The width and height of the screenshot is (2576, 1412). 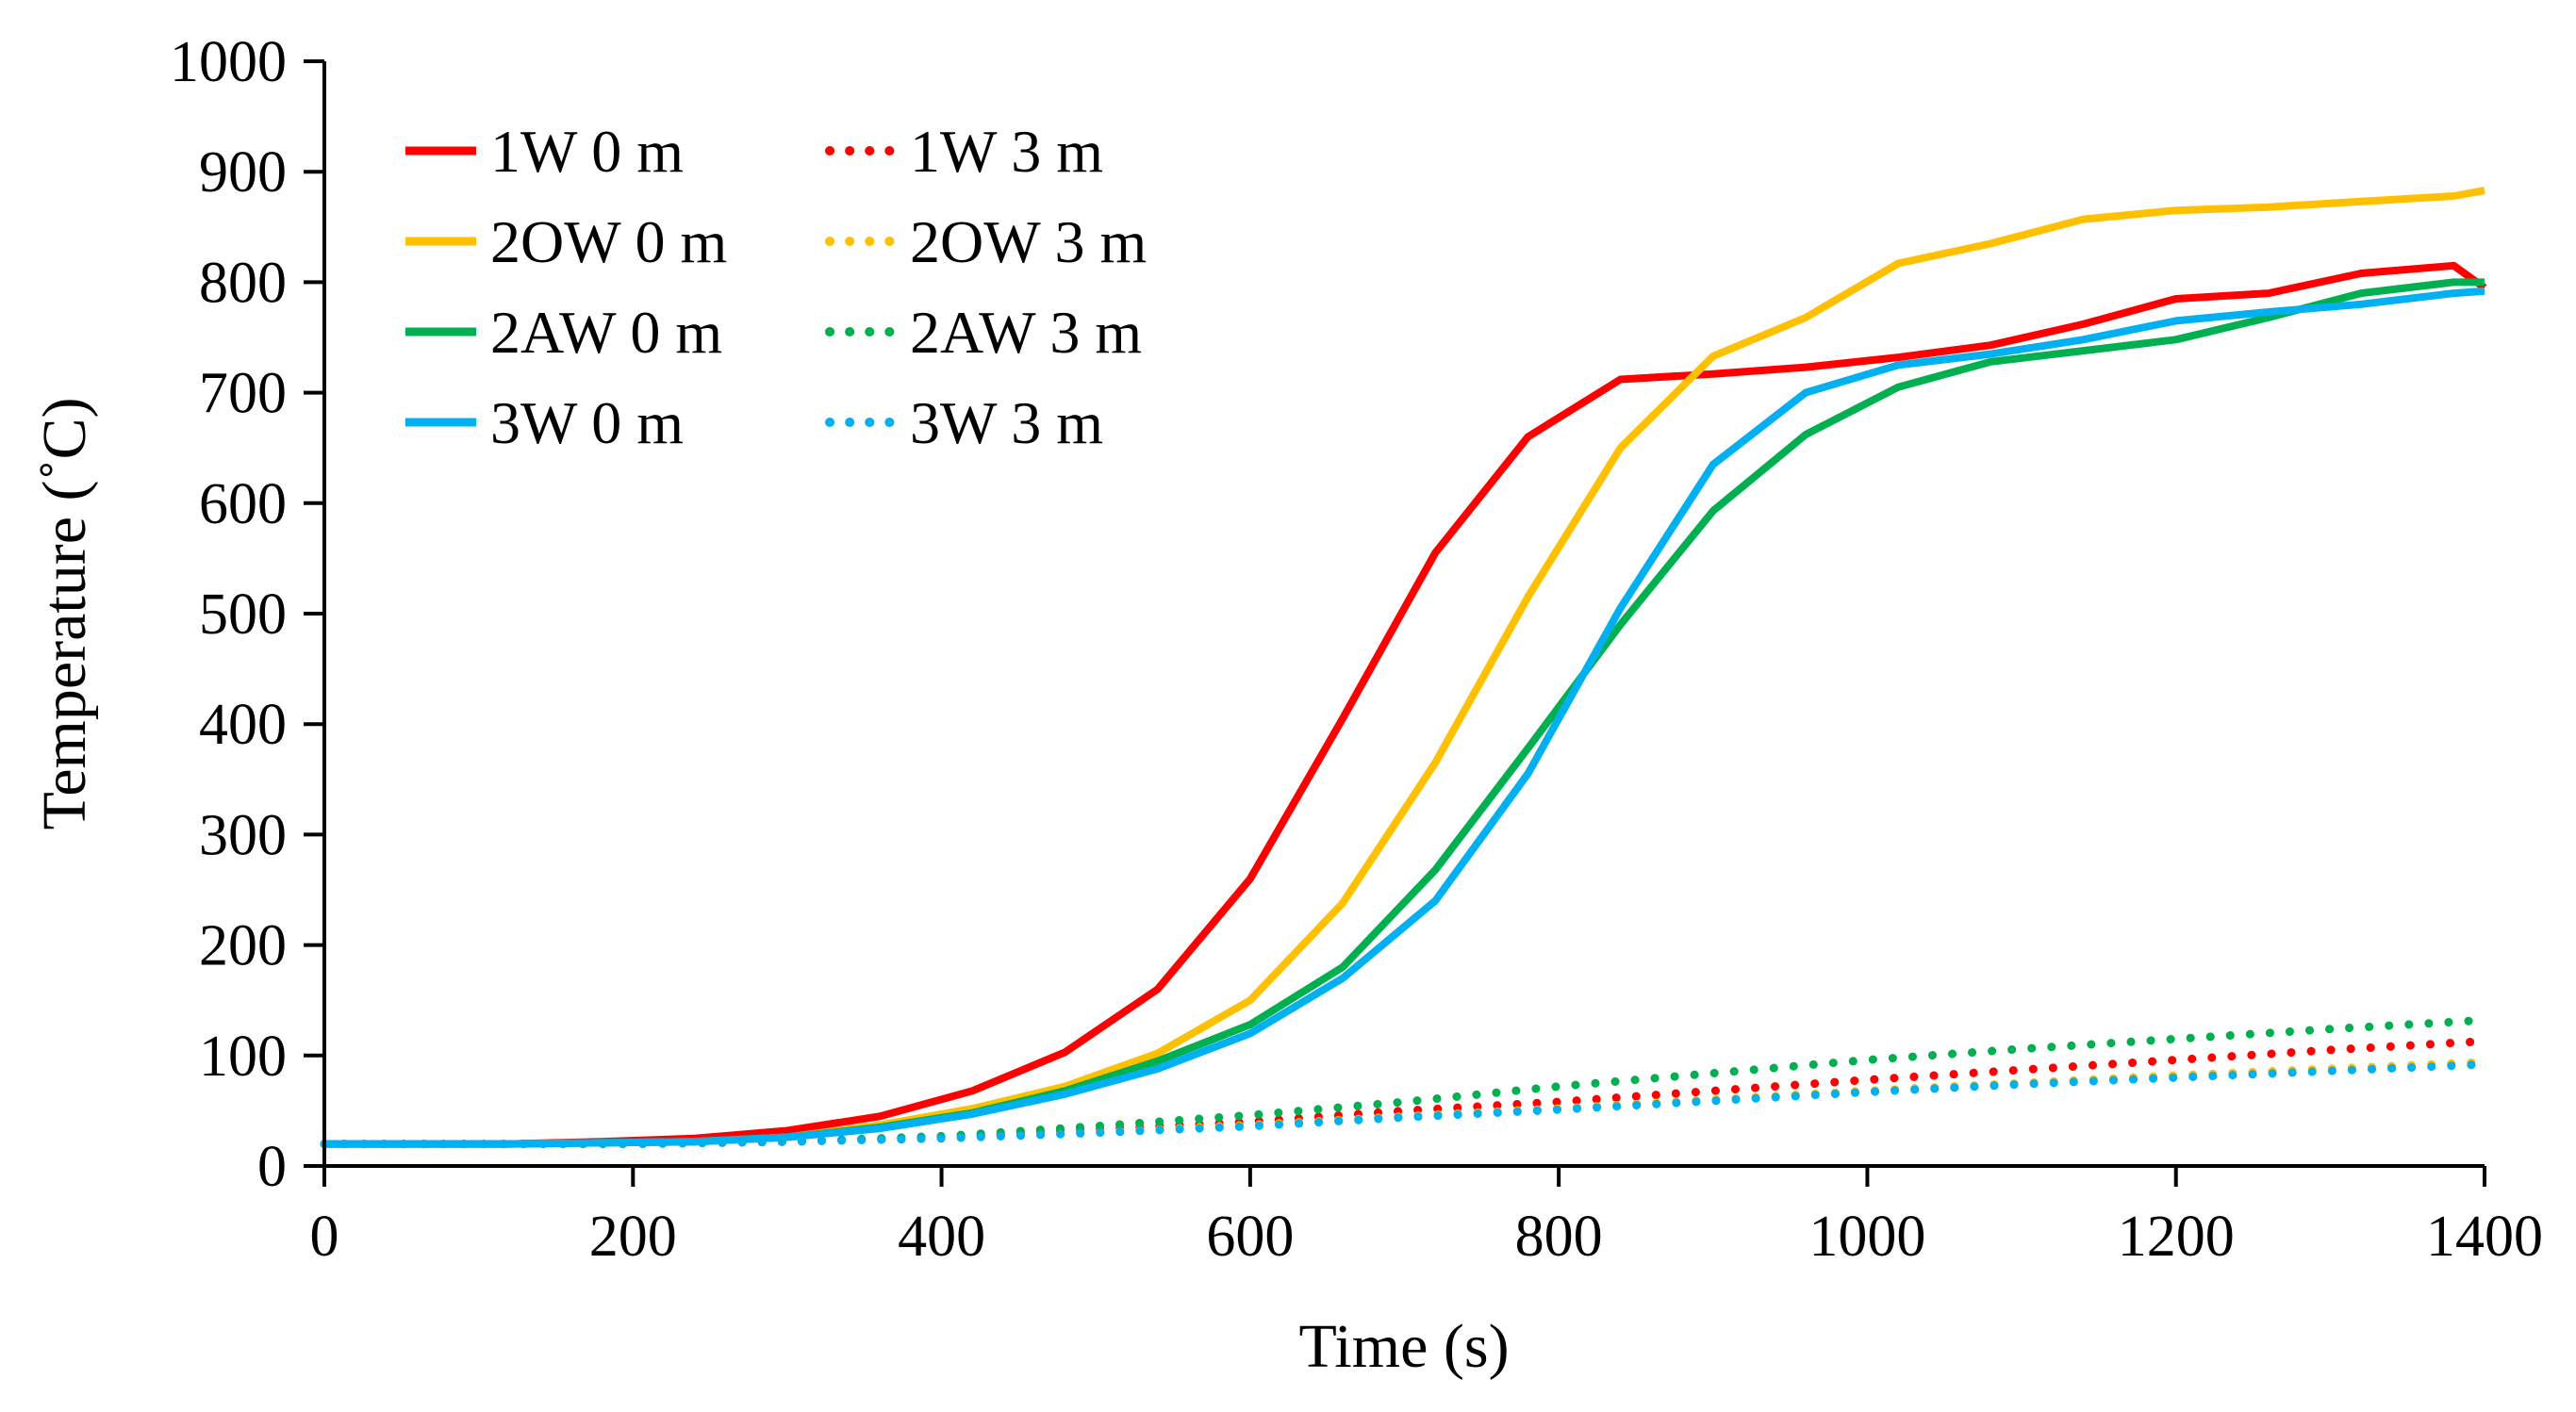 I want to click on legend-item-3w-0-m: 3W 0 m, so click(x=544, y=422).